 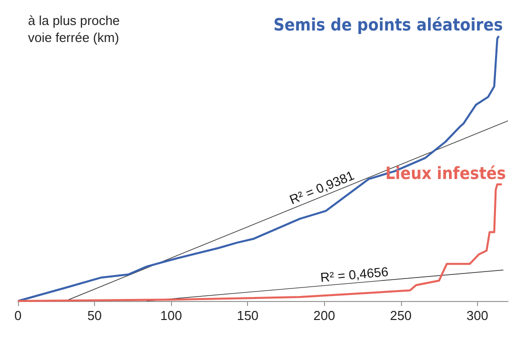 What do you see at coordinates (401, 315) in the screenshot?
I see `x-tick-label: 250` at bounding box center [401, 315].